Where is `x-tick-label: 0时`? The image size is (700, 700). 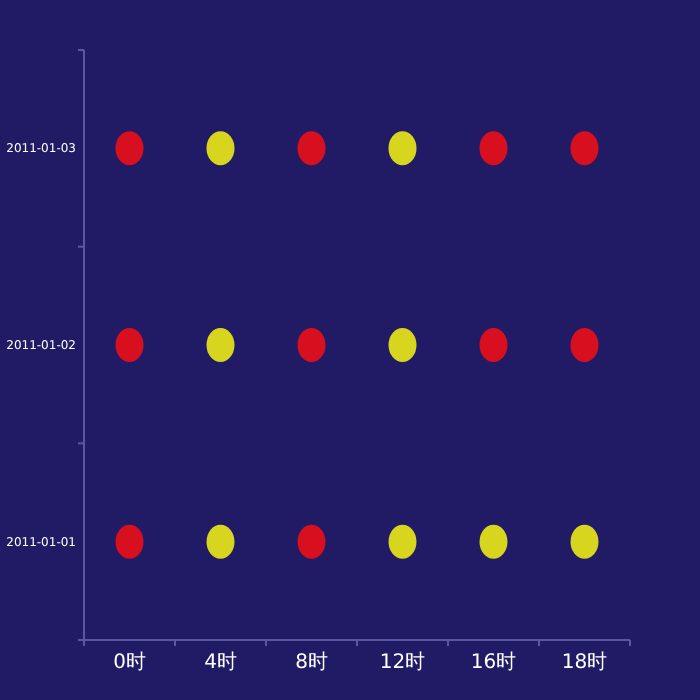
x-tick-label: 0时 is located at coordinates (129, 662).